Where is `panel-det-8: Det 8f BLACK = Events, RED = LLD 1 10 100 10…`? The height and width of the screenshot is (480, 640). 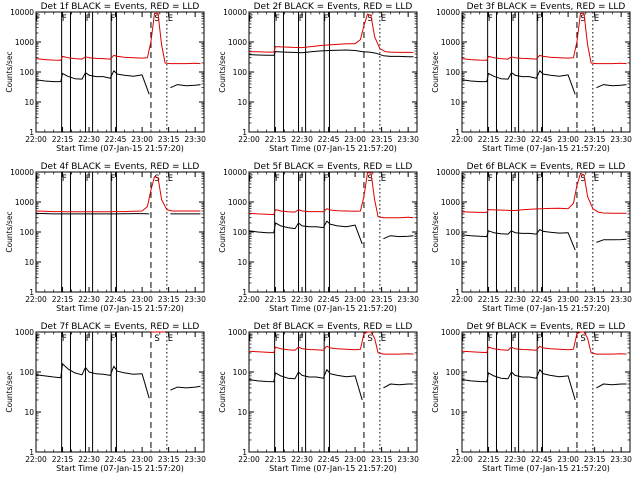
panel-det-8: Det 8f BLACK = Events, RED = LLD 1 10 100 10… is located at coordinates (318, 397).